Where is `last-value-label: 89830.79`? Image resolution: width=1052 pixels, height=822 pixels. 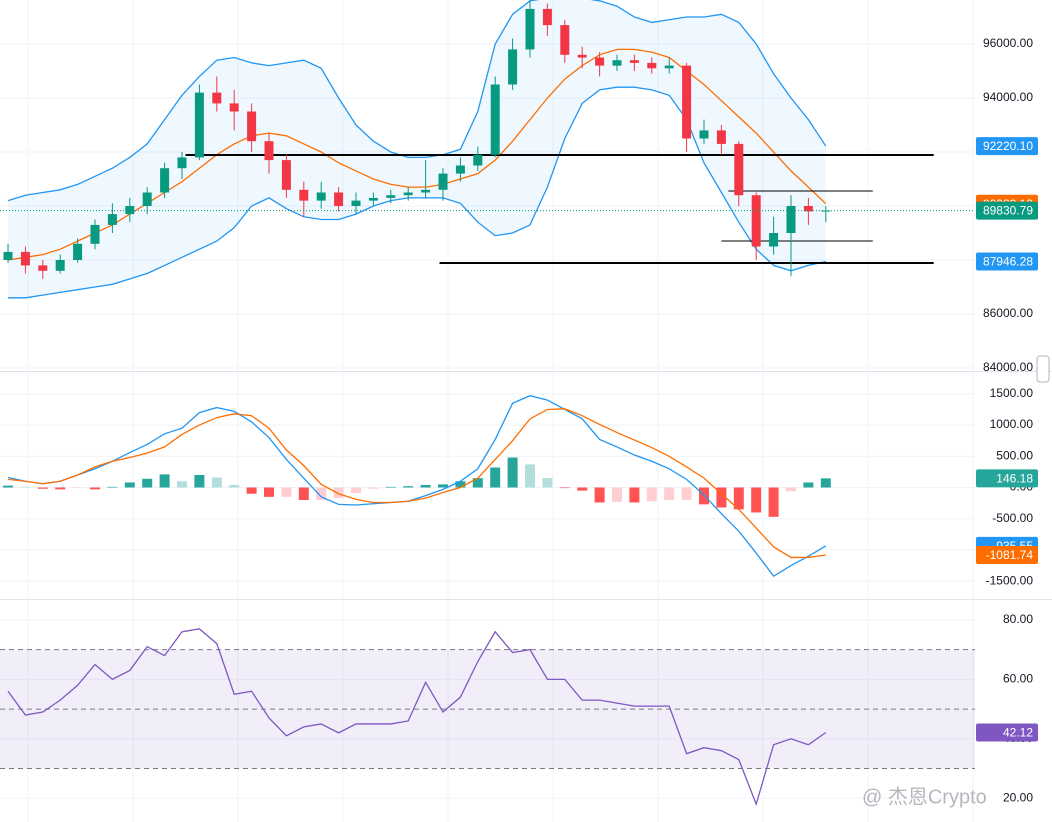
last-value-label: 89830.79 is located at coordinates (1008, 211).